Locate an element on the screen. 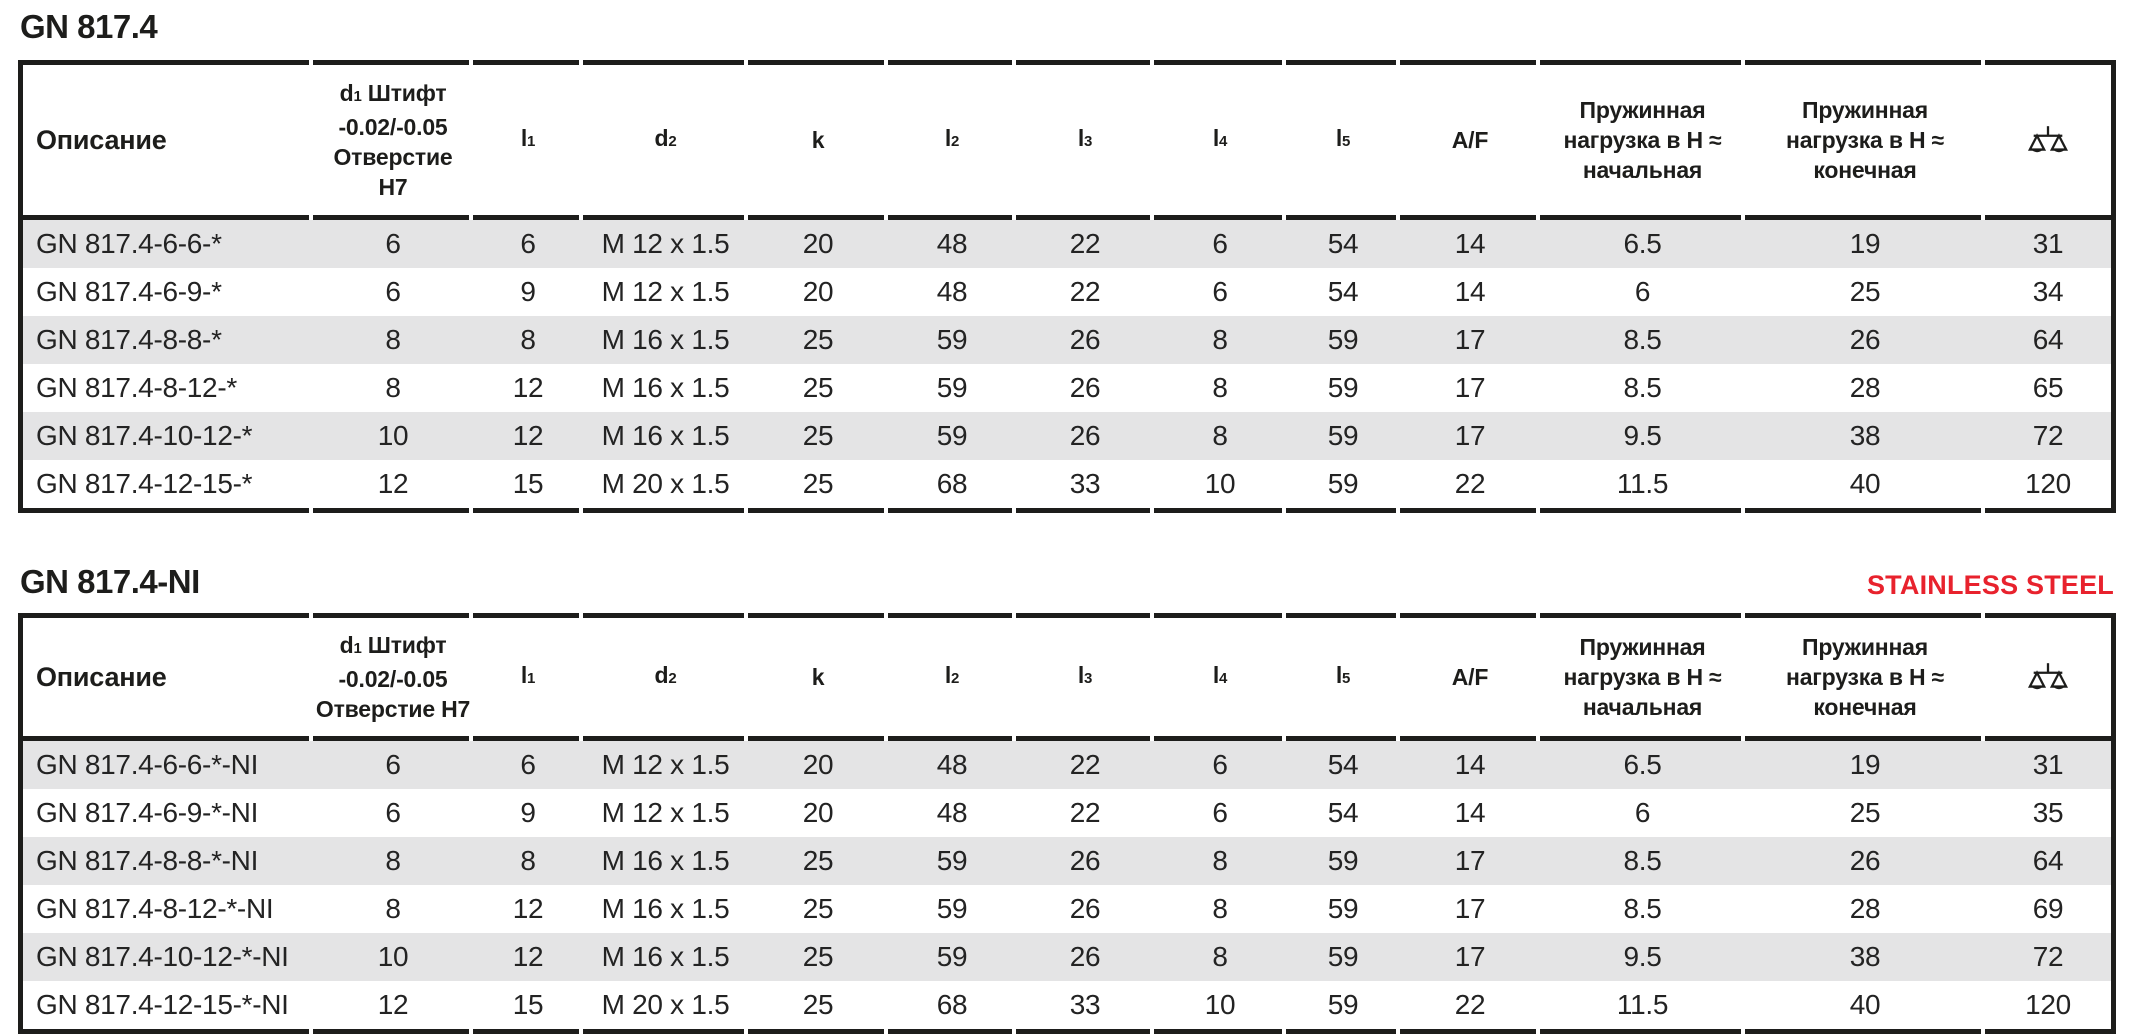 Image resolution: width=2134 pixels, height=1036 pixels. column-header-label: Описание is located at coordinates (101, 677).